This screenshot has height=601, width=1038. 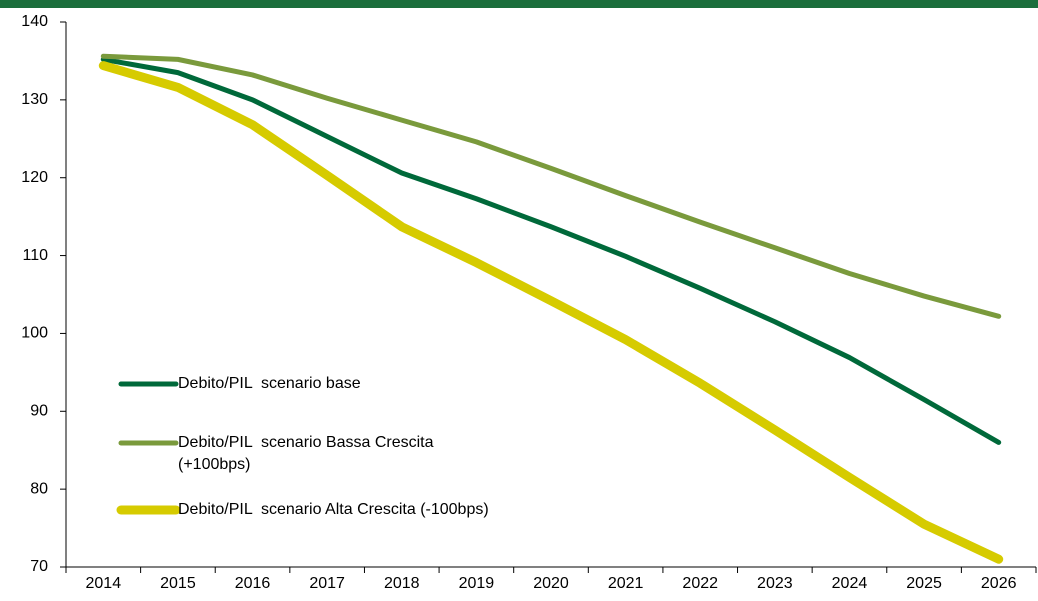 What do you see at coordinates (551, 583) in the screenshot?
I see `x-tick-label: 2020` at bounding box center [551, 583].